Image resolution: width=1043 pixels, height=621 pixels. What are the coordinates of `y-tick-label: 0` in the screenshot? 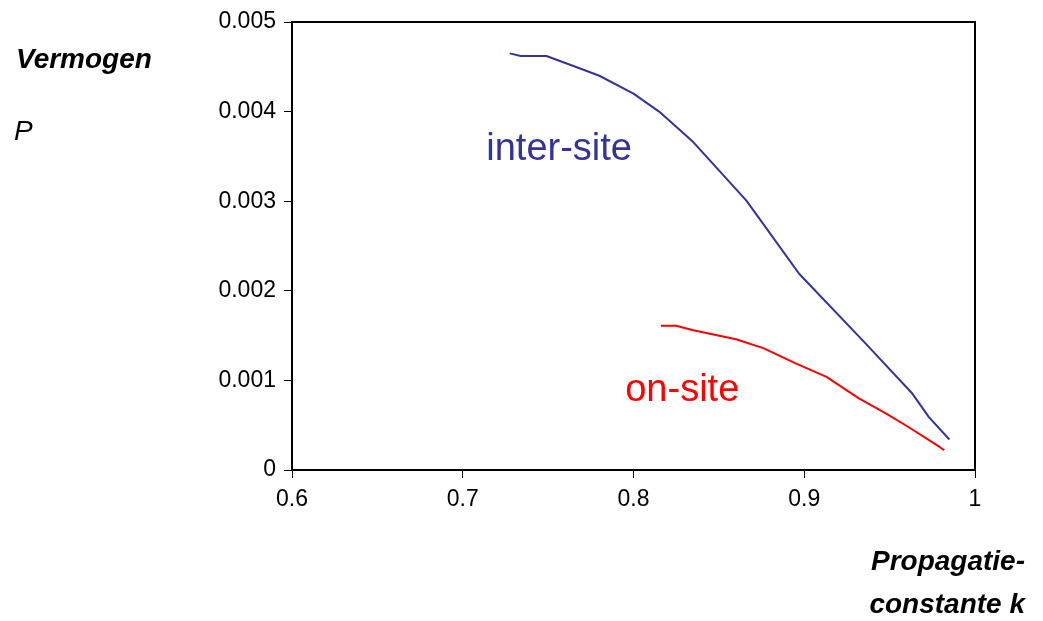 It's located at (269, 468).